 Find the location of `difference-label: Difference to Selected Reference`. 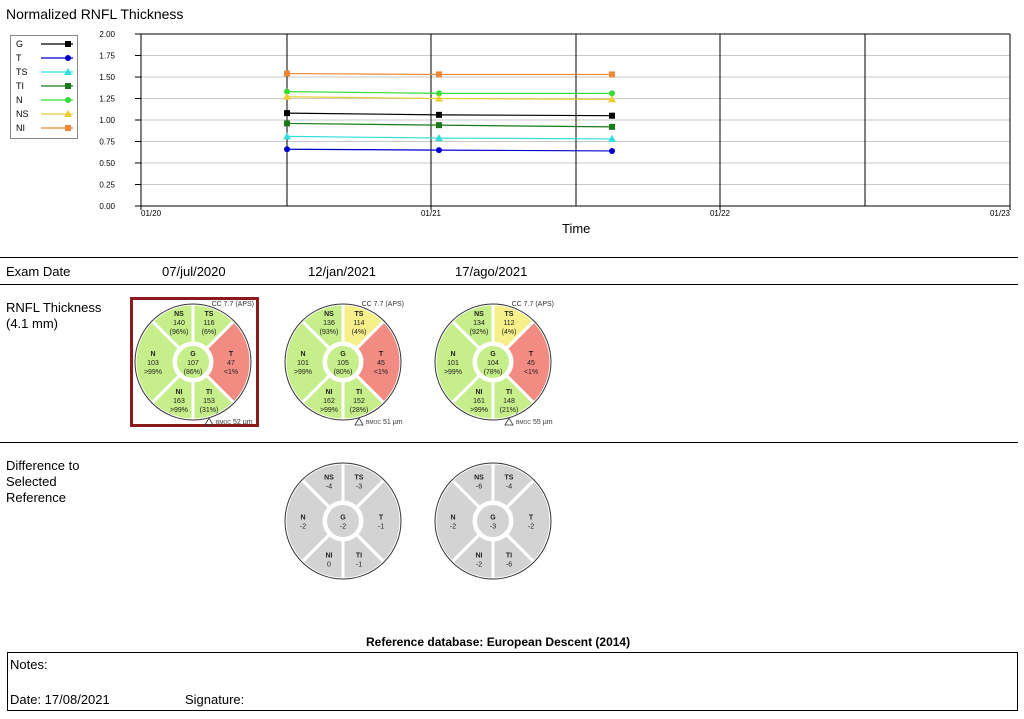

difference-label: Difference to Selected Reference is located at coordinates (42, 482).